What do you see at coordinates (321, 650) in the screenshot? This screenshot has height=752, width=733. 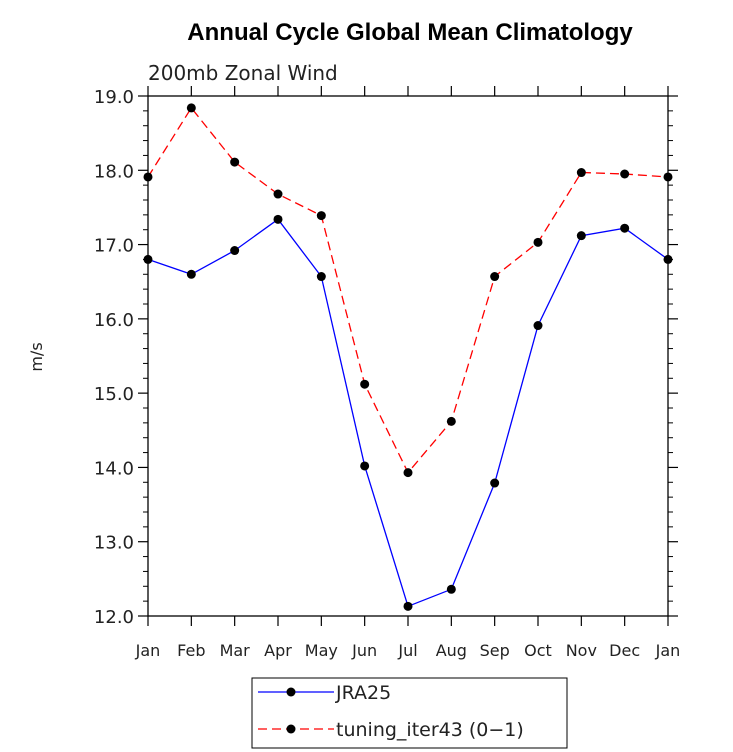 I see `x-tick-label: May` at bounding box center [321, 650].